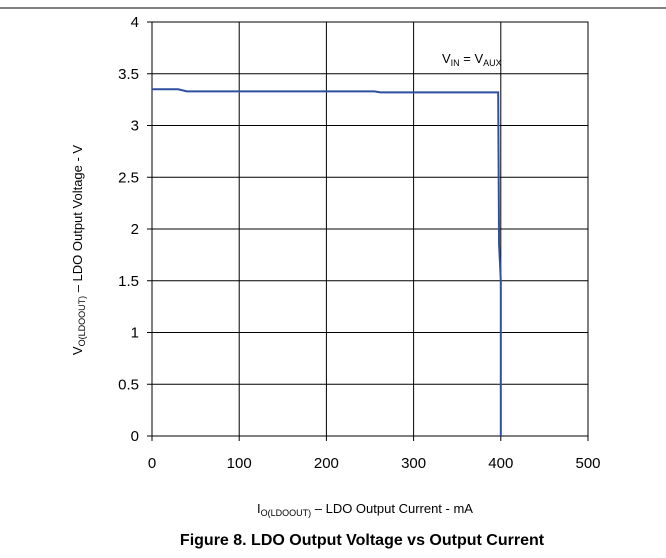 The image size is (666, 558). What do you see at coordinates (472, 59) in the screenshot?
I see `annotation-label: VIN = VAUX` at bounding box center [472, 59].